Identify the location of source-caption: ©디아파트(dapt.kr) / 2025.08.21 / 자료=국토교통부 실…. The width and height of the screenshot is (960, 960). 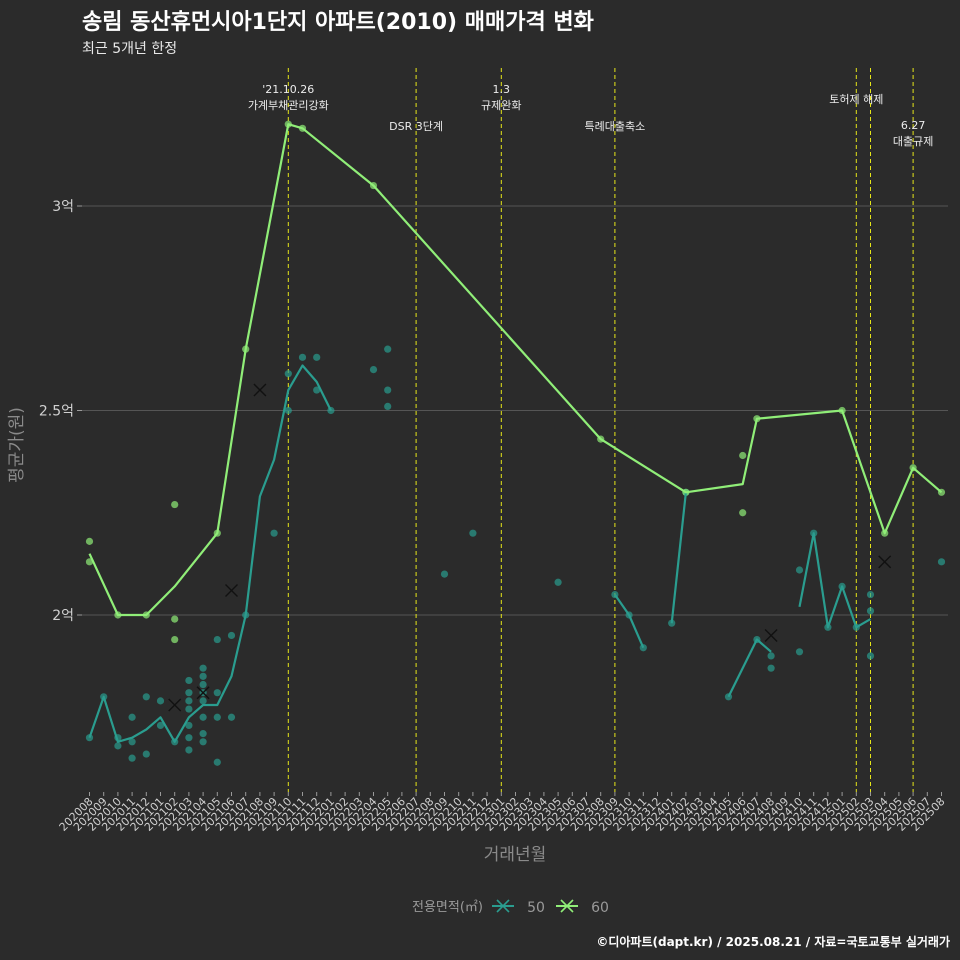
(773, 942).